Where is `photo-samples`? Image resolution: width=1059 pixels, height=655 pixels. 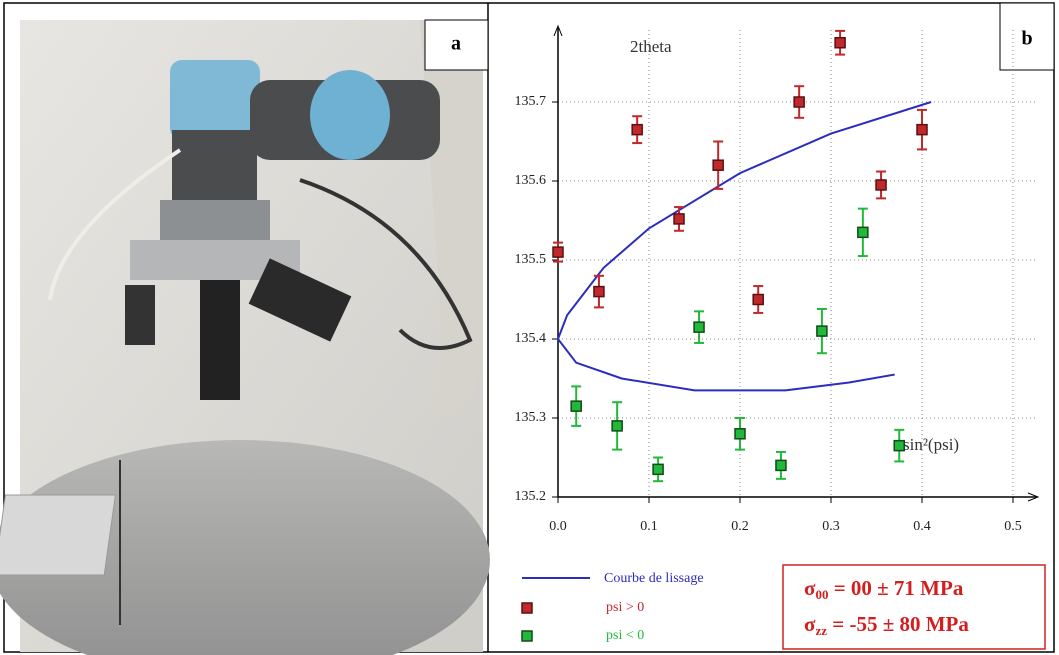 photo-samples is located at coordinates (58, 535).